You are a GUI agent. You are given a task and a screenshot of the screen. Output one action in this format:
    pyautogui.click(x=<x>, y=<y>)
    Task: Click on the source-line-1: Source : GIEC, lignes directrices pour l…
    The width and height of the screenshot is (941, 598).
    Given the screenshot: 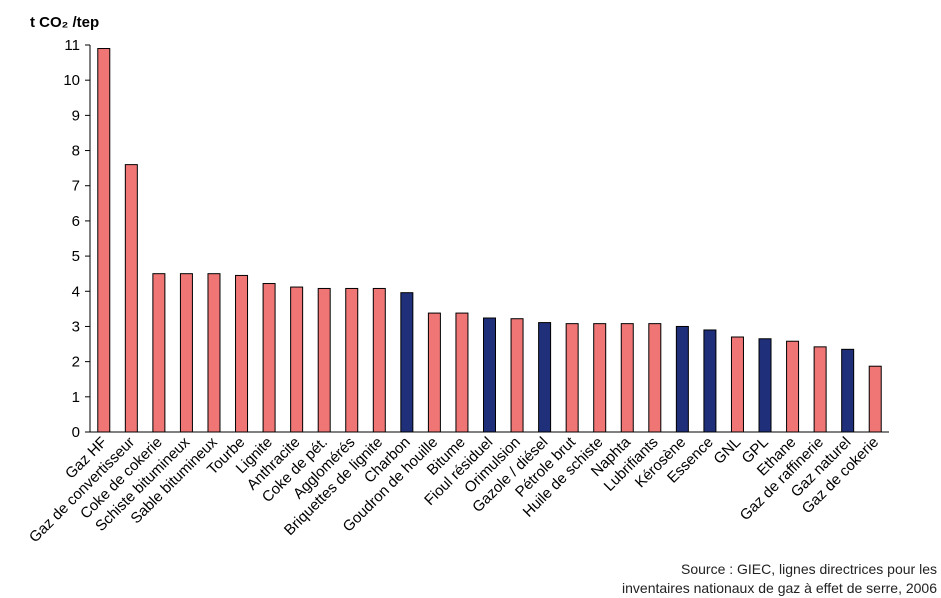 What is the action you would take?
    pyautogui.click(x=809, y=569)
    